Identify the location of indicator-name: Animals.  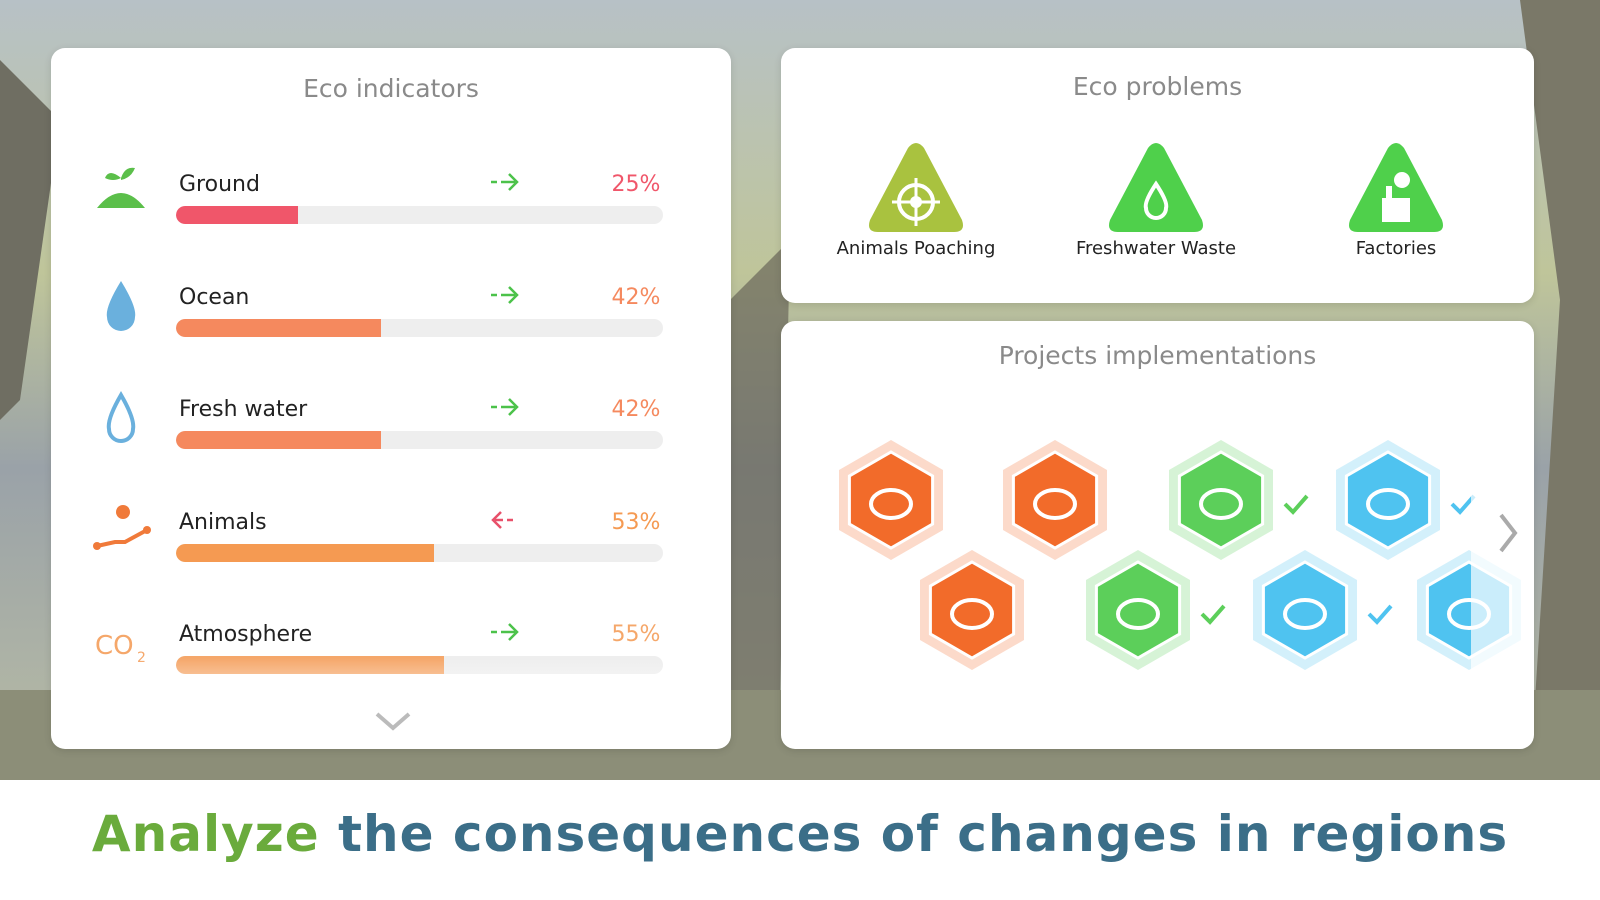
(223, 522).